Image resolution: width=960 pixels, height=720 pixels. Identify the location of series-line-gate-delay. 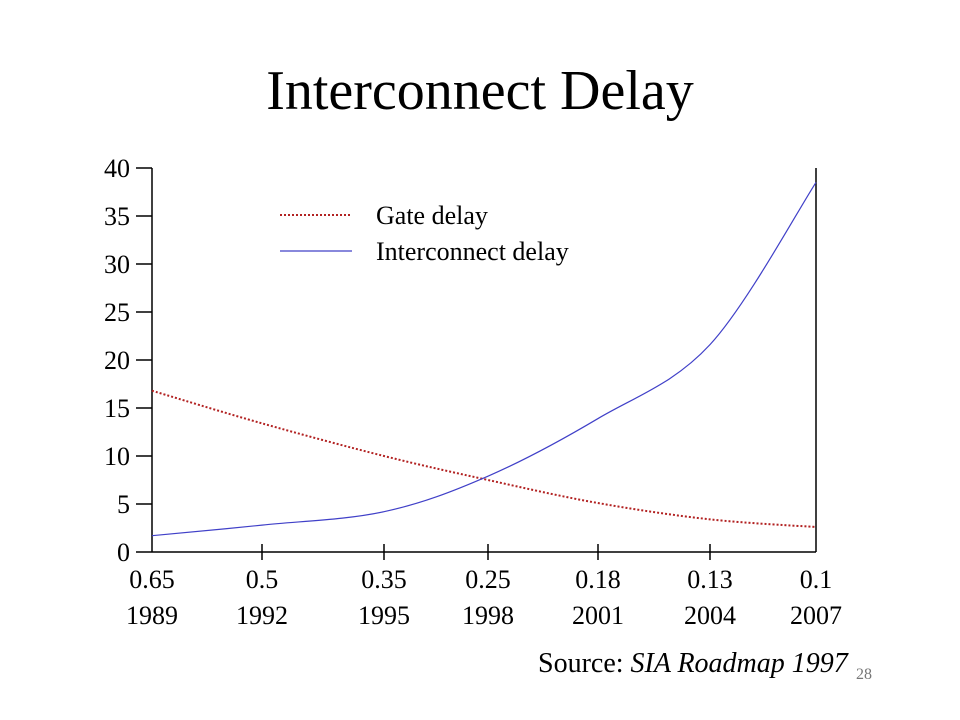
(484, 459).